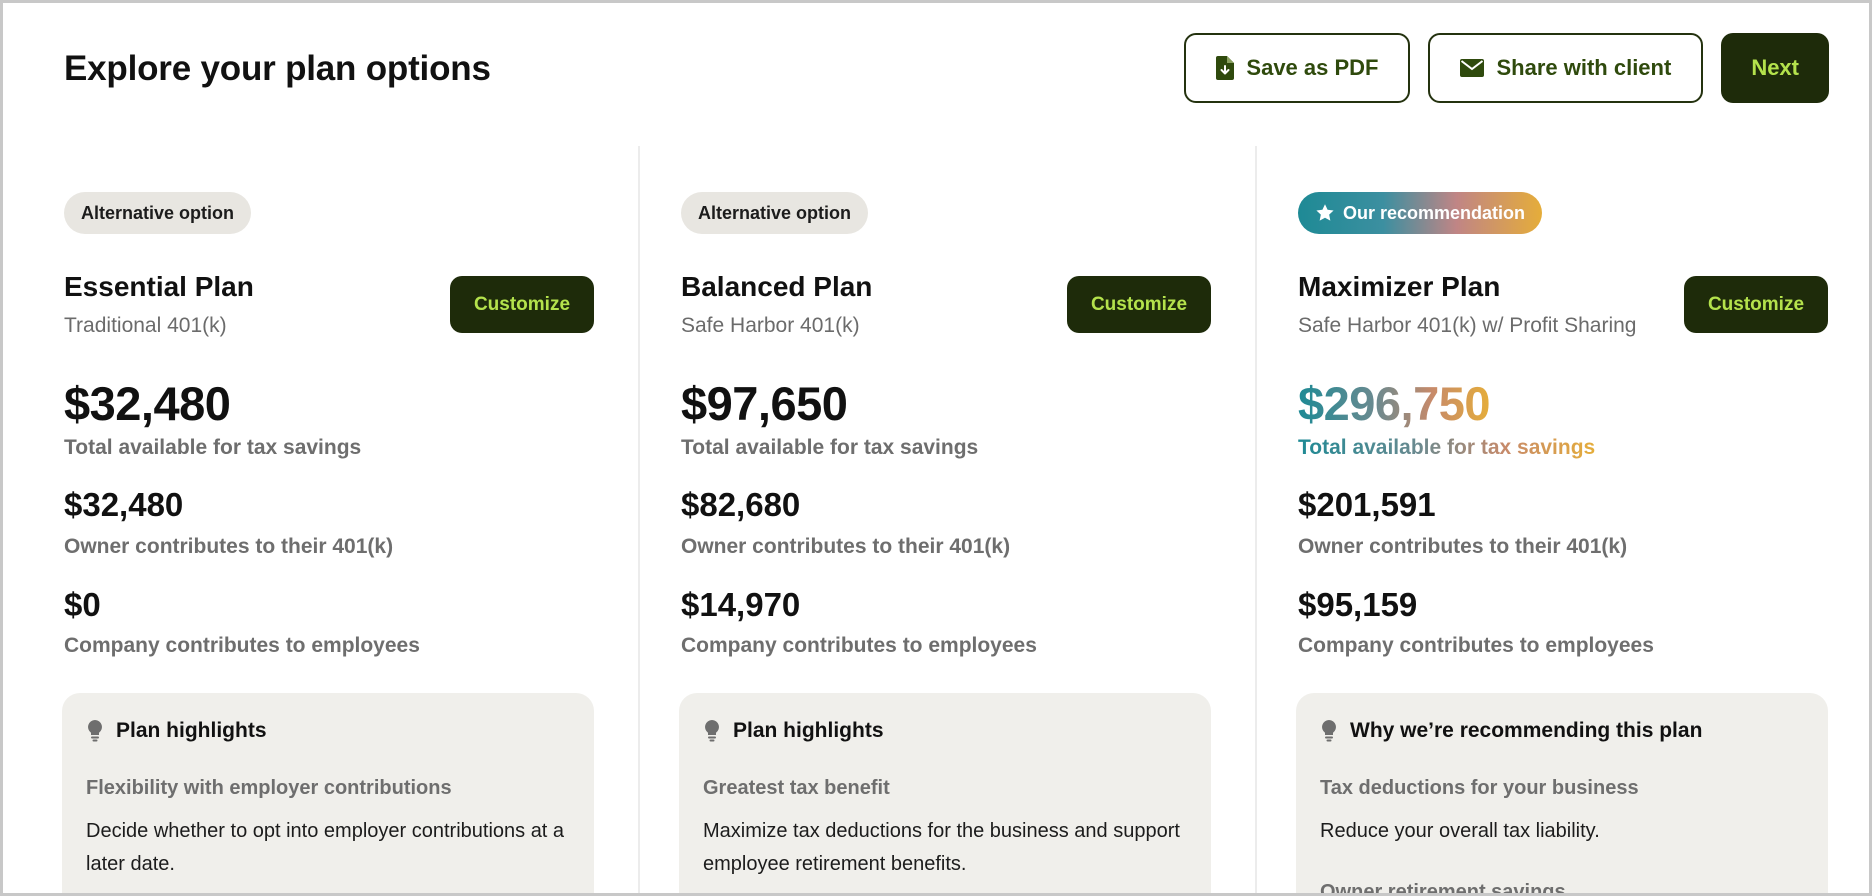 The height and width of the screenshot is (896, 1872). Describe the element at coordinates (147, 403) in the screenshot. I see `total-amount: $32,480` at that location.